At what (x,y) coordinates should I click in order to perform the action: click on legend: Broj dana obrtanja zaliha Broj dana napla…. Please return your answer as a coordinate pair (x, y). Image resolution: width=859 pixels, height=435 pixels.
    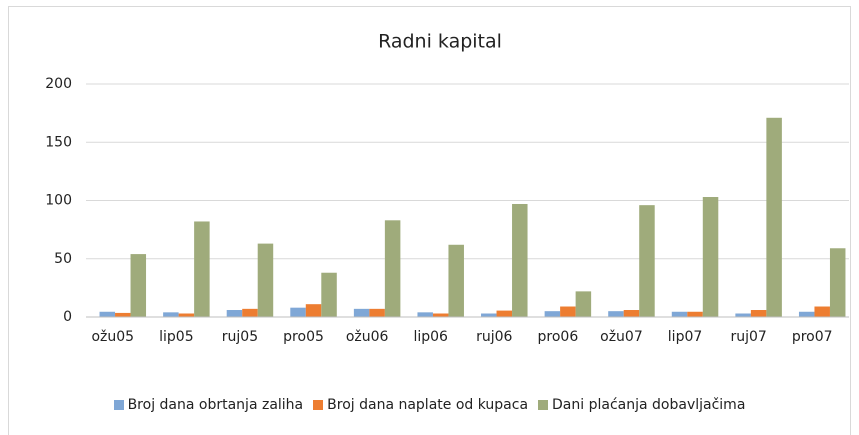
    Looking at the image, I should click on (429, 405).